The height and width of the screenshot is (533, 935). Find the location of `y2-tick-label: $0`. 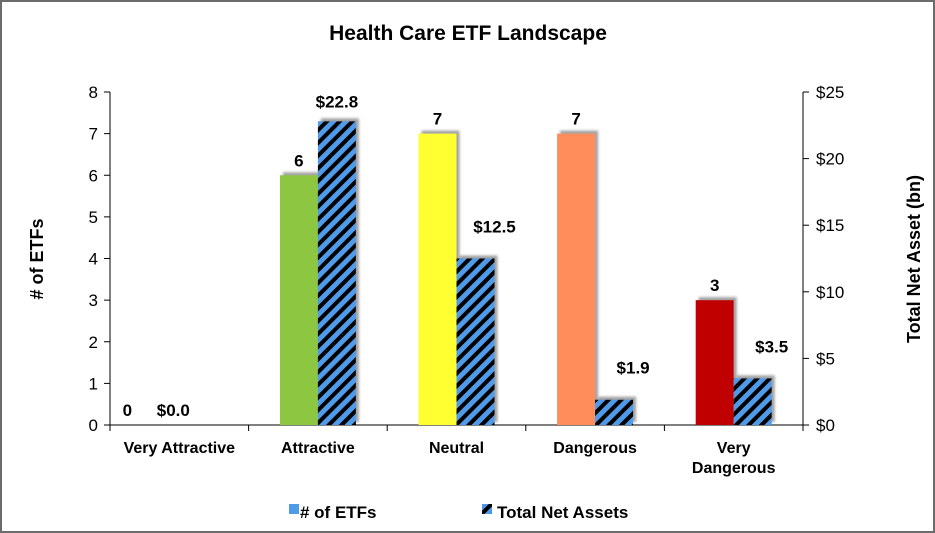

y2-tick-label: $0 is located at coordinates (825, 425).